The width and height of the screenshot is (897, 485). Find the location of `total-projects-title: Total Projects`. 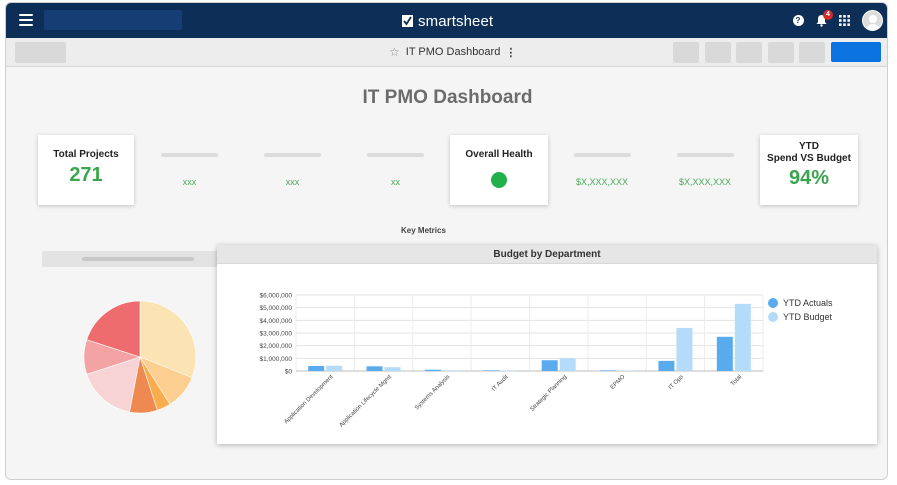

total-projects-title: Total Projects is located at coordinates (86, 154).